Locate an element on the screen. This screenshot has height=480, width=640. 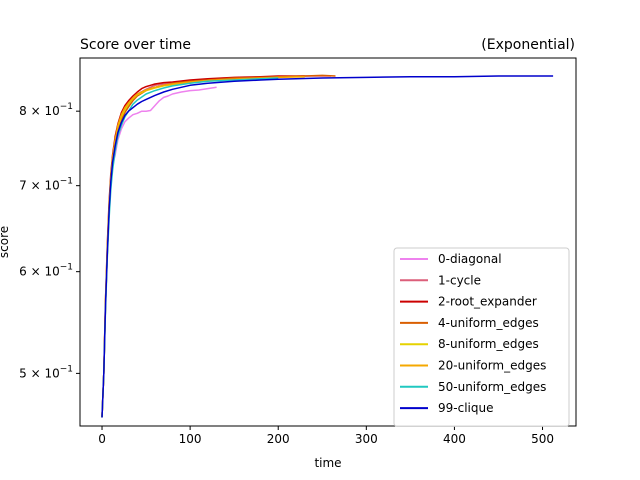
x-tick-label: 100 is located at coordinates (190, 439).